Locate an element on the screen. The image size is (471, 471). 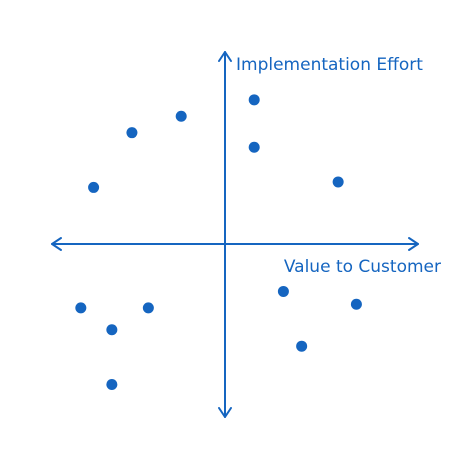
y-axis-arrow-top is located at coordinates (225, 56).